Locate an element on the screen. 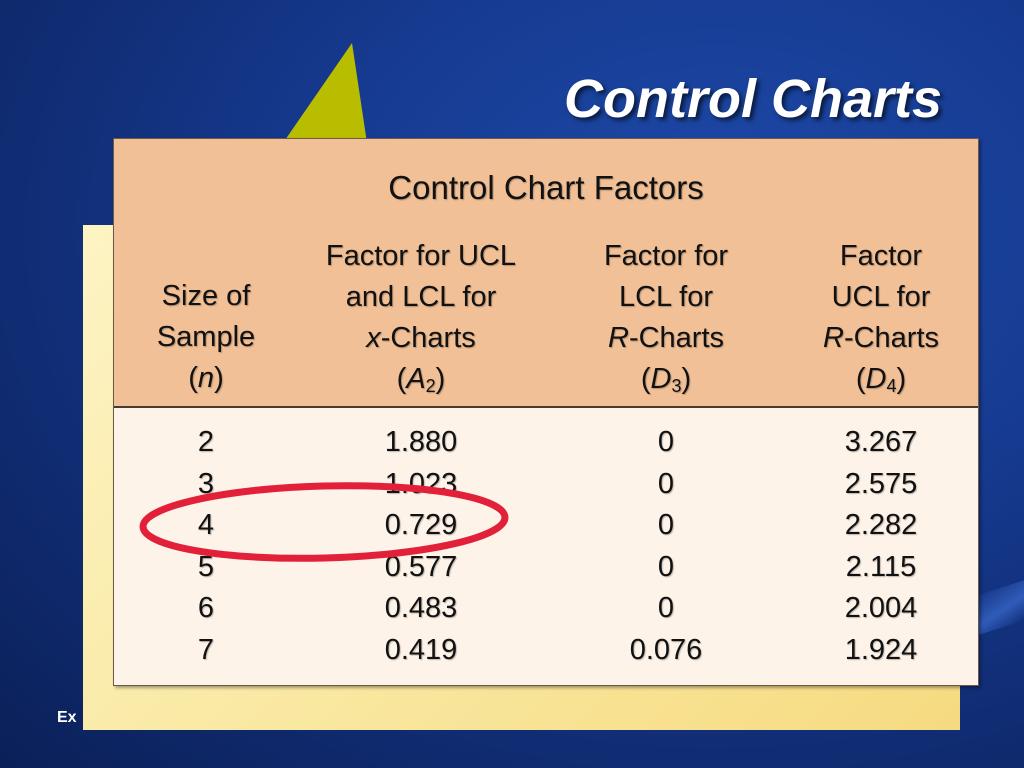 The height and width of the screenshot is (768, 1024). cell: 2 is located at coordinates (206, 442).